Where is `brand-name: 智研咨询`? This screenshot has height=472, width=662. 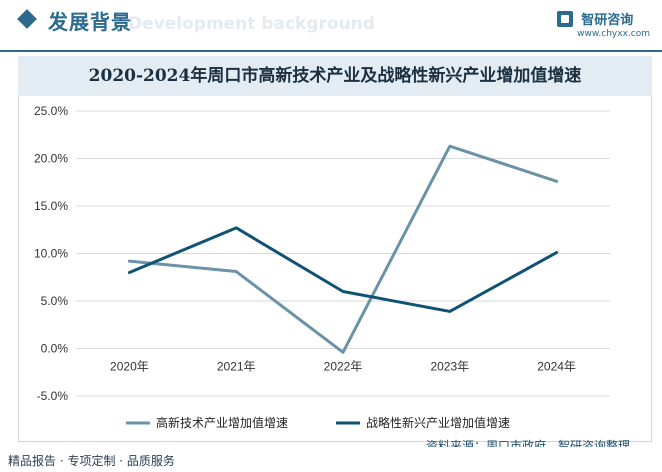
brand-name: 智研咨询 is located at coordinates (607, 20).